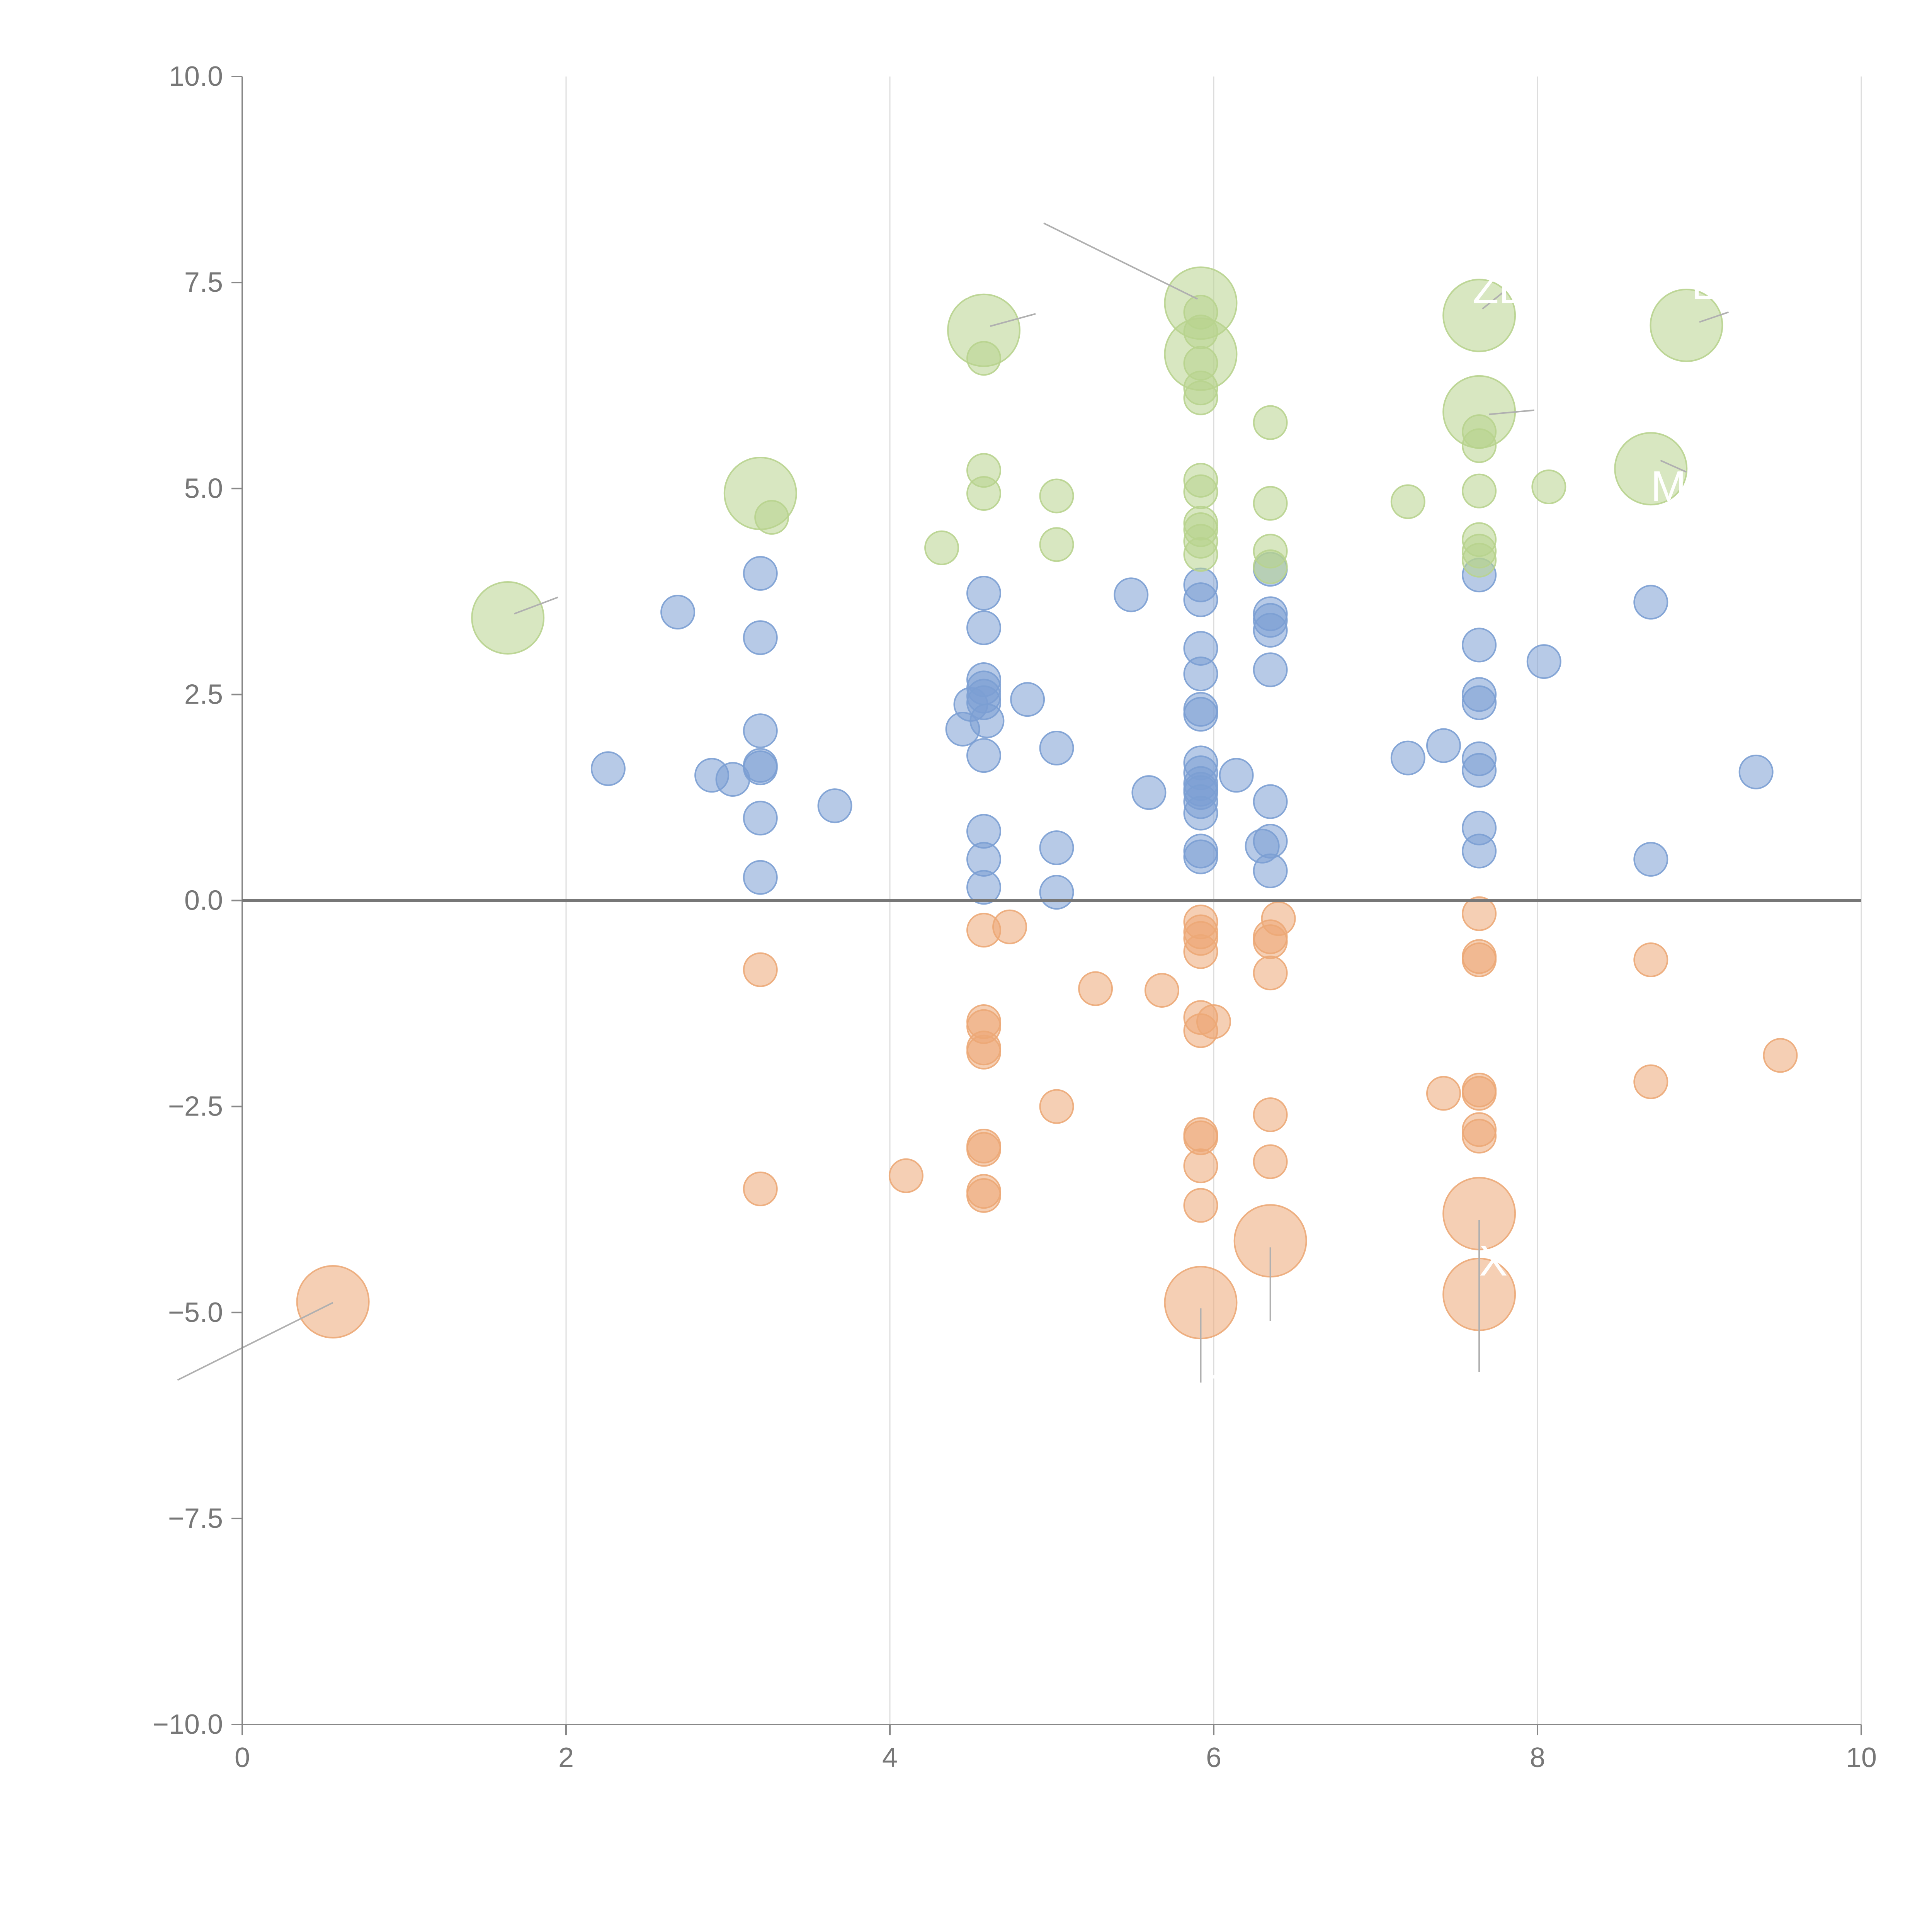 The width and height of the screenshot is (1932, 1932). I want to click on x-tick-label: 4, so click(890, 1757).